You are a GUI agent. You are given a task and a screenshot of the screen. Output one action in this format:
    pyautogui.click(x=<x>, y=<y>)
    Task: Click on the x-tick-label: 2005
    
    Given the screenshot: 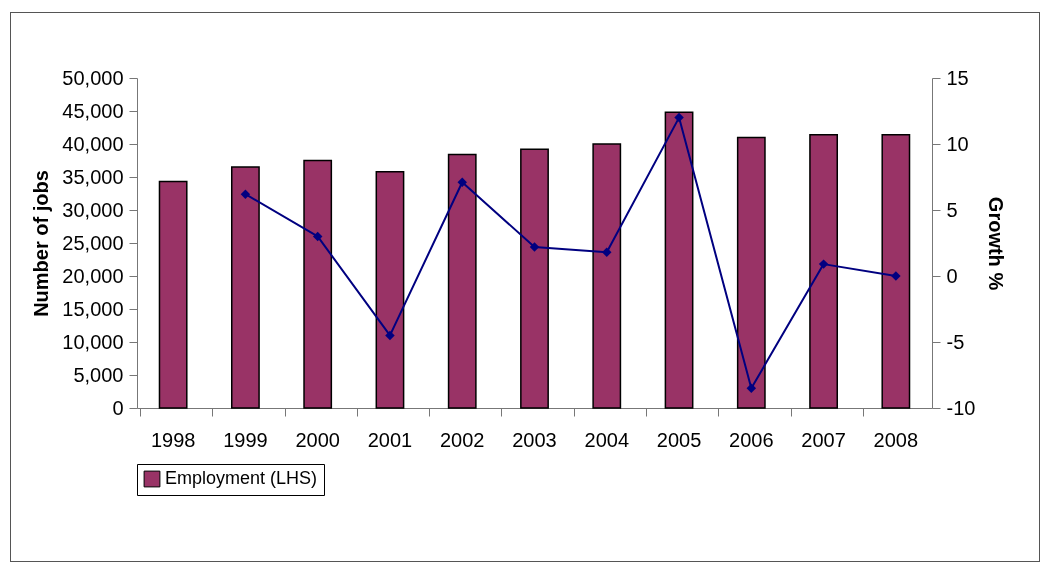 What is the action you would take?
    pyautogui.click(x=679, y=439)
    